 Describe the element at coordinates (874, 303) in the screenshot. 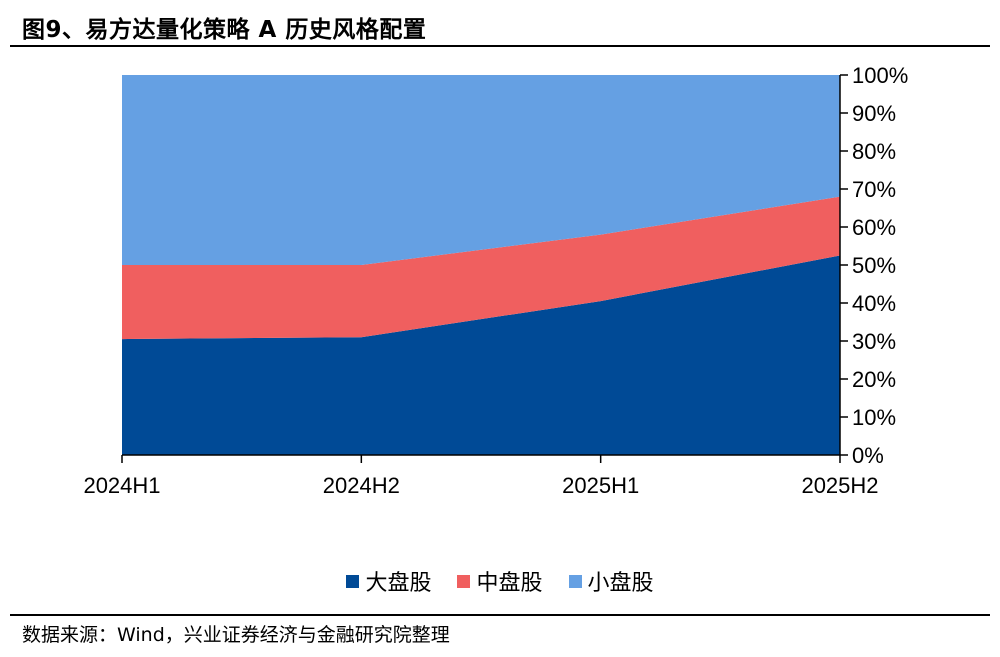

I see `y-tick-label: 40%` at that location.